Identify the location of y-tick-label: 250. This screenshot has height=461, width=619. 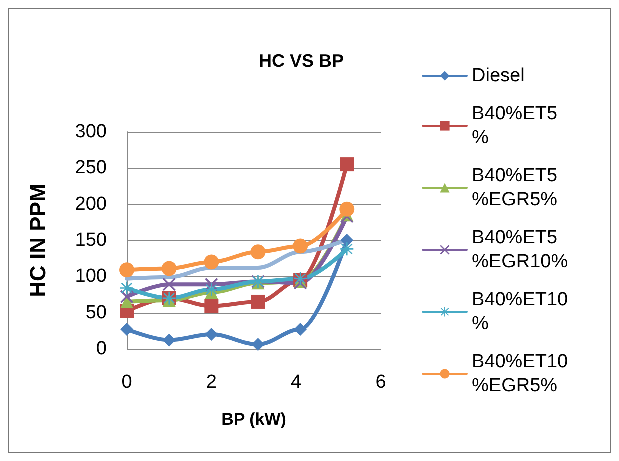
(91, 168).